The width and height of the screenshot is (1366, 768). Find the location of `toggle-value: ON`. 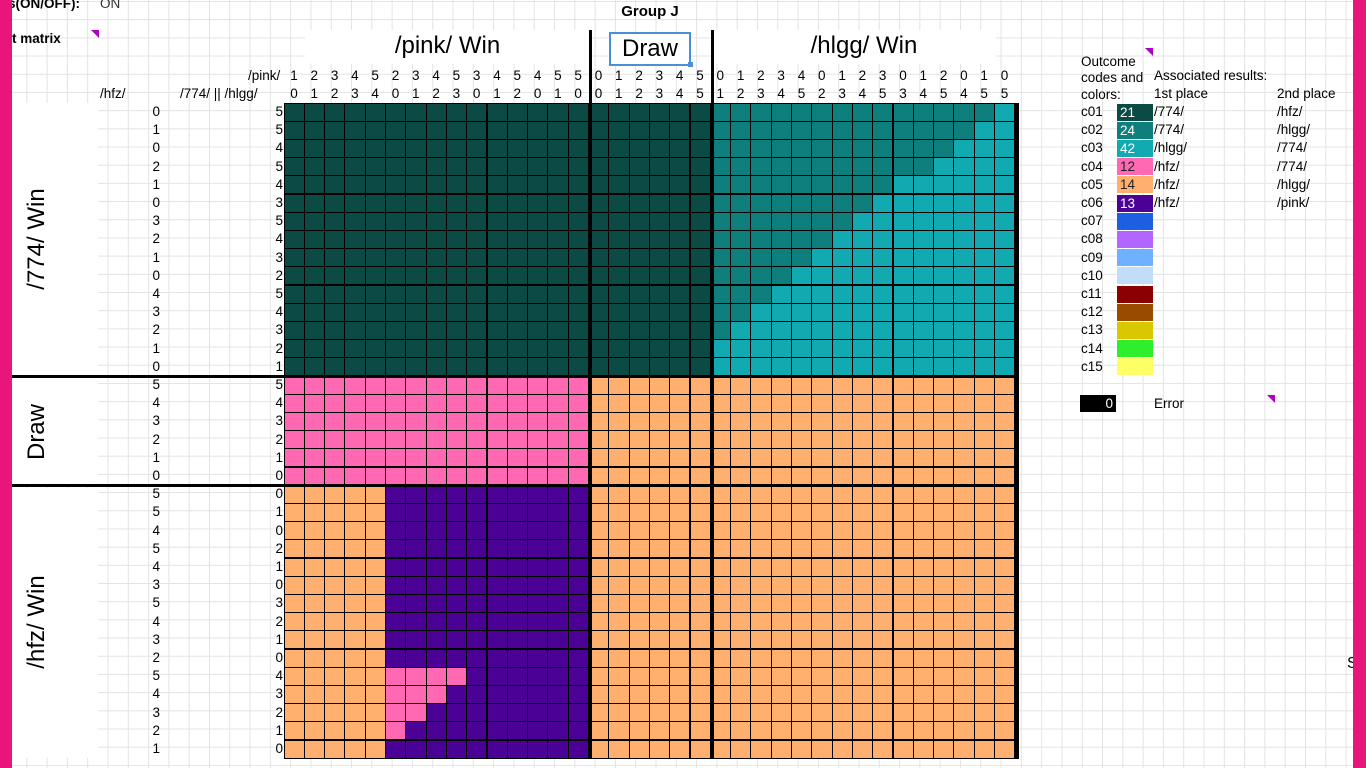

toggle-value: ON is located at coordinates (110, 5).